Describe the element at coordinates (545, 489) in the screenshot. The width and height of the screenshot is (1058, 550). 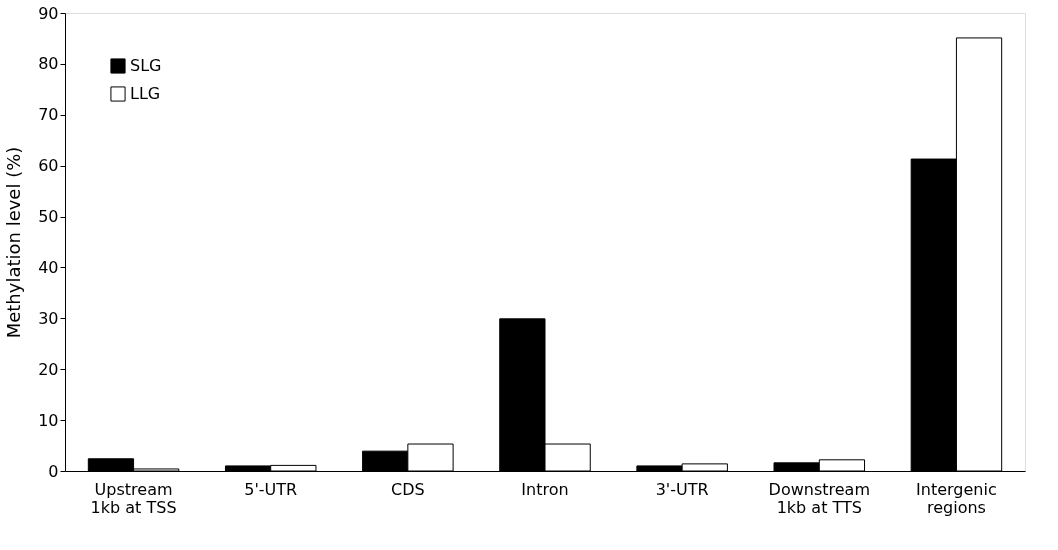
I see `x-tick-label: Intron` at that location.